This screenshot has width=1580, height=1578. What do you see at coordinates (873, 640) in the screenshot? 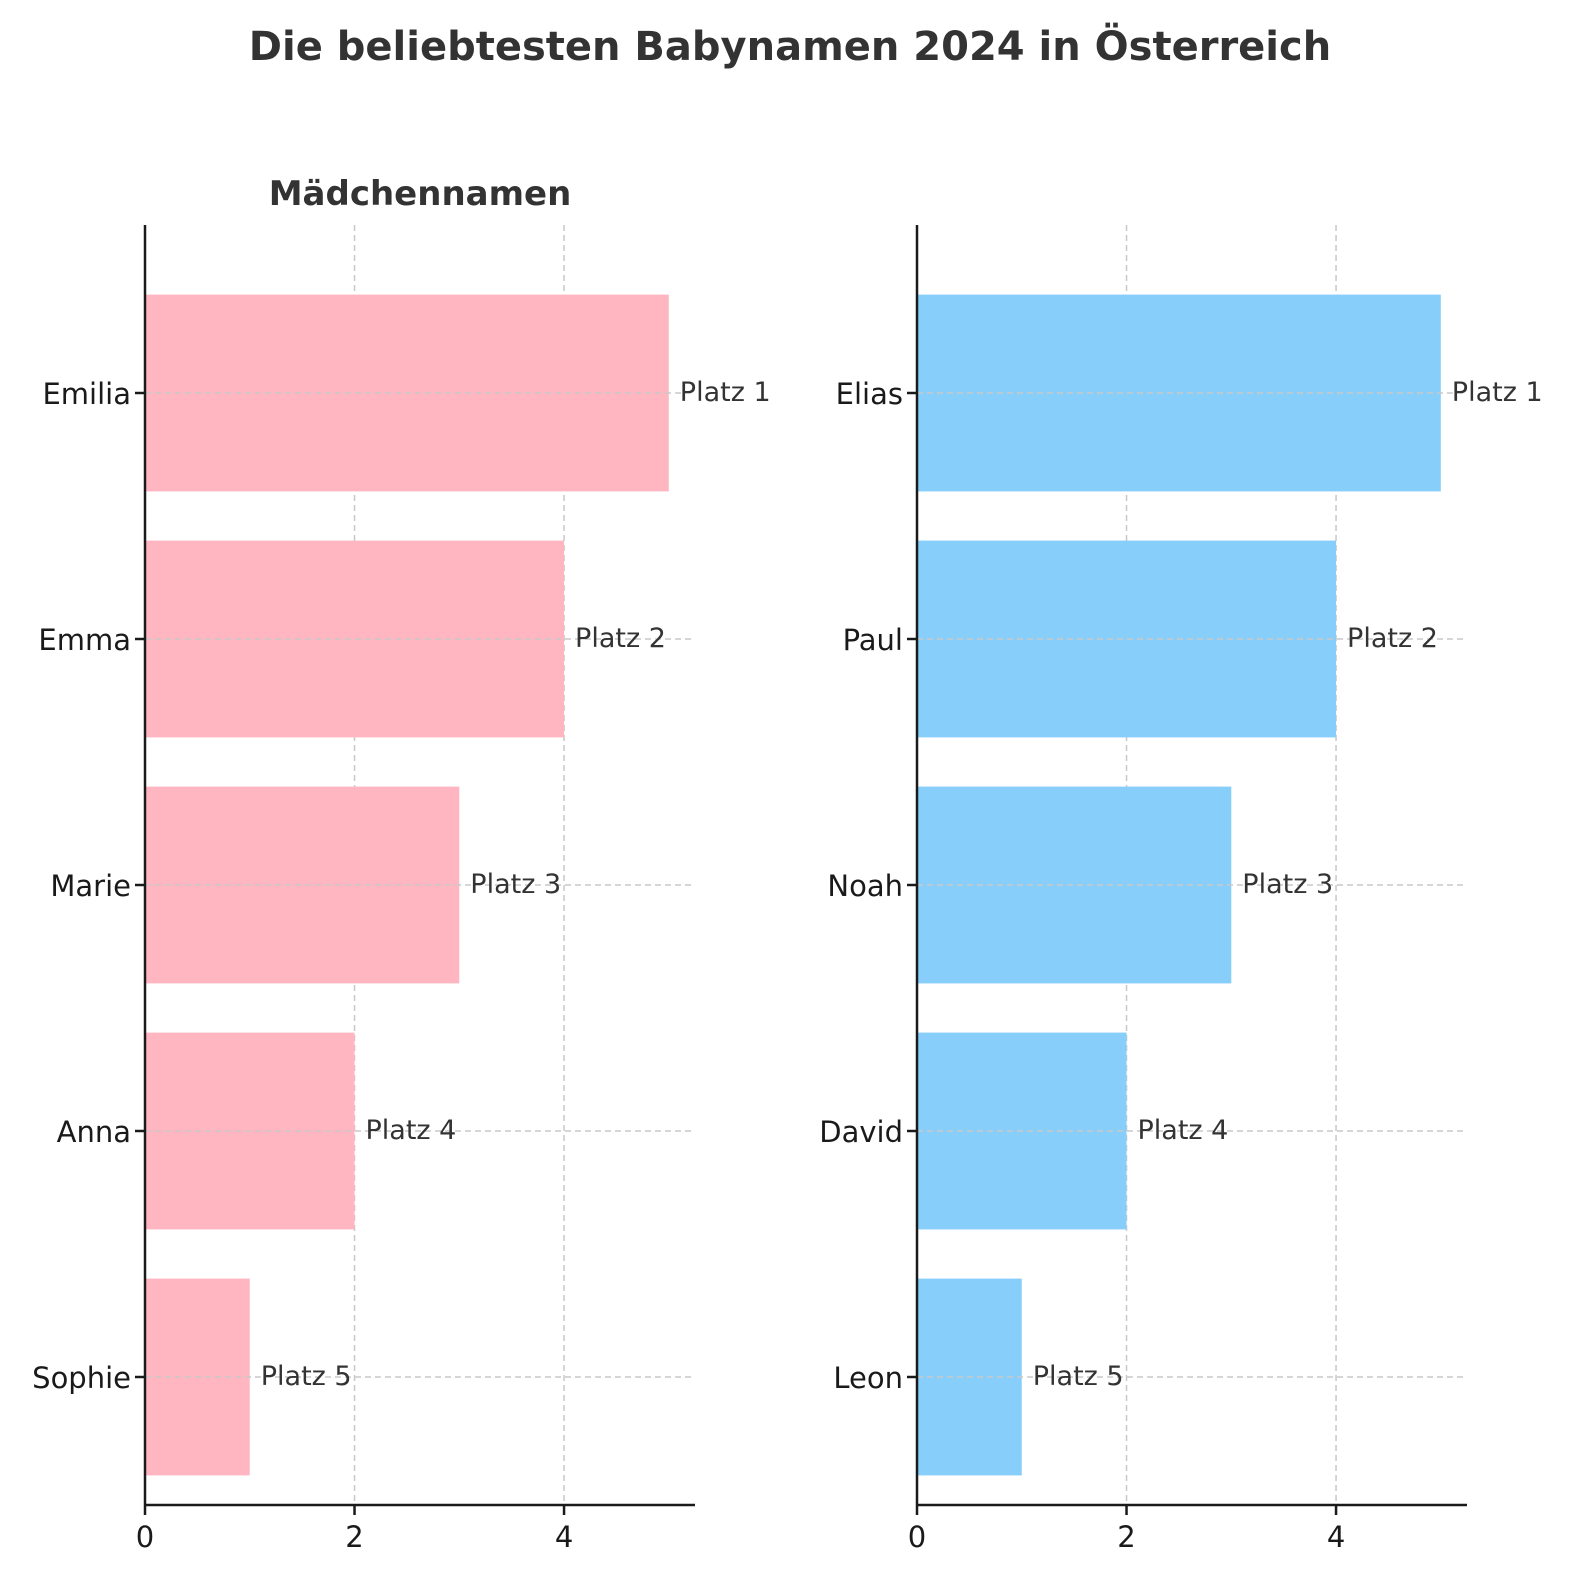
I see `category-label: Paul` at bounding box center [873, 640].